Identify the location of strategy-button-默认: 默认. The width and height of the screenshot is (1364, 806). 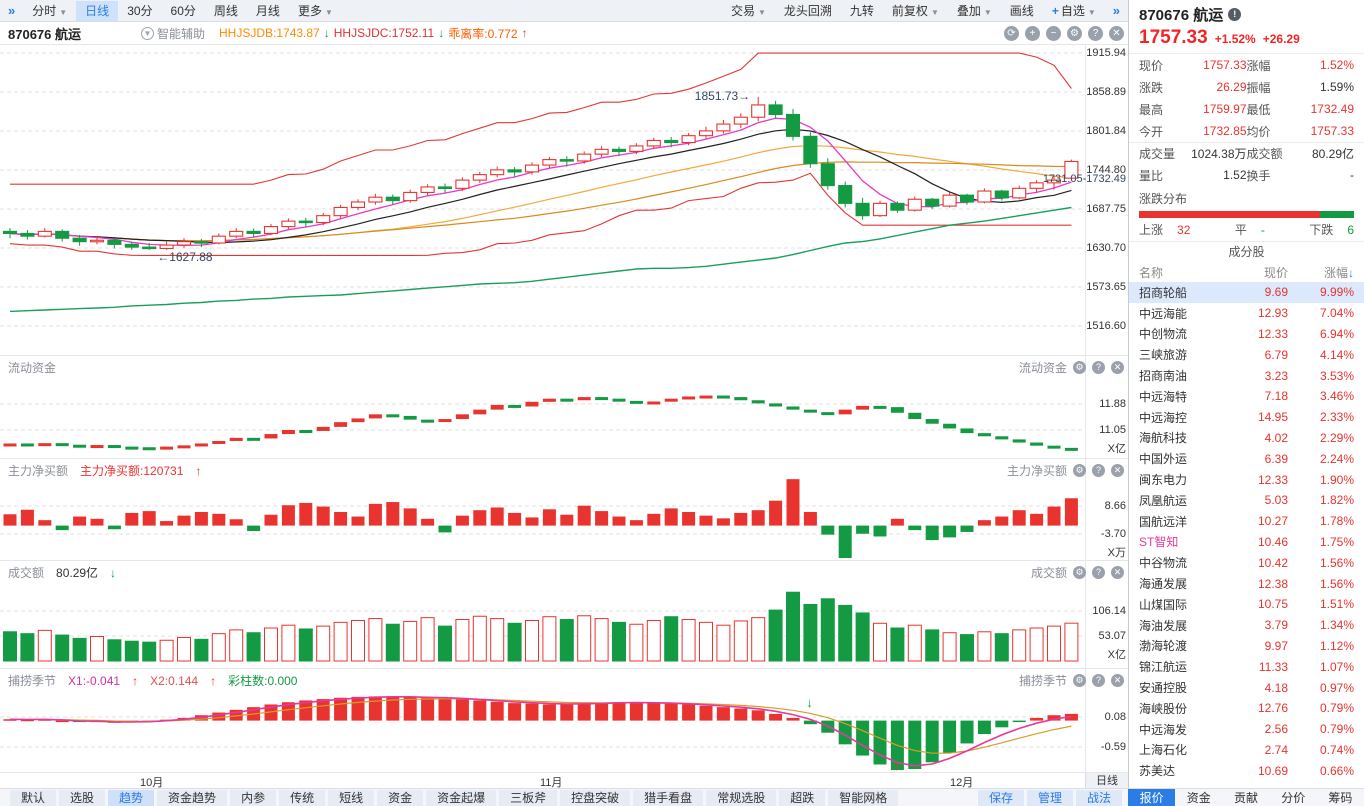
(33, 797).